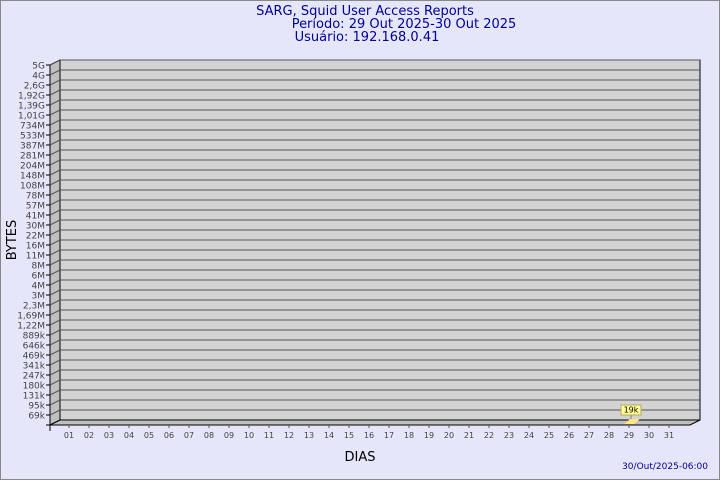  Describe the element at coordinates (349, 435) in the screenshot. I see `x-tick-label: 15` at that location.